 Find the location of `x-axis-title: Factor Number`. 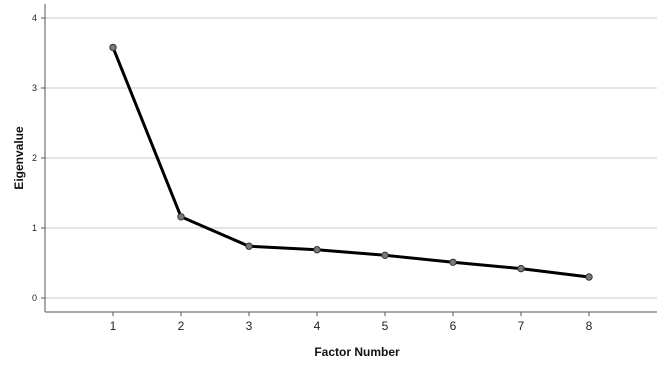

x-axis-title: Factor Number is located at coordinates (357, 352).